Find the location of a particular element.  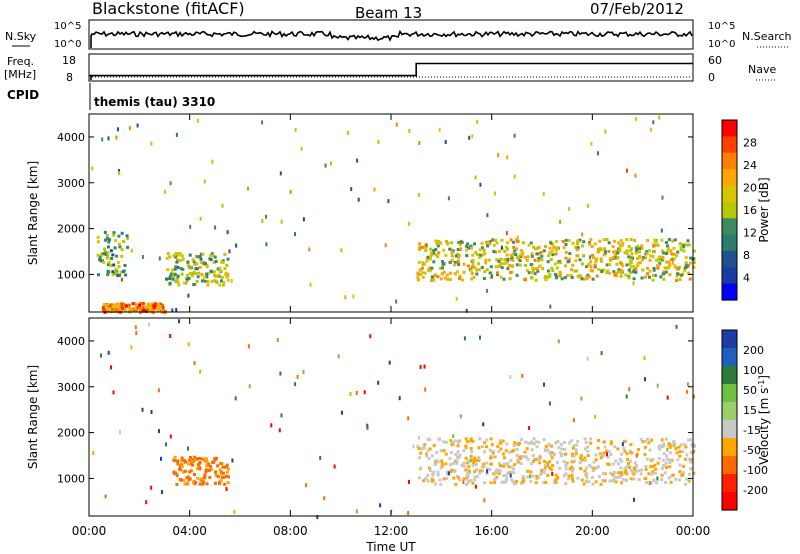

velocity-colorbar-swatch is located at coordinates (729, 393).